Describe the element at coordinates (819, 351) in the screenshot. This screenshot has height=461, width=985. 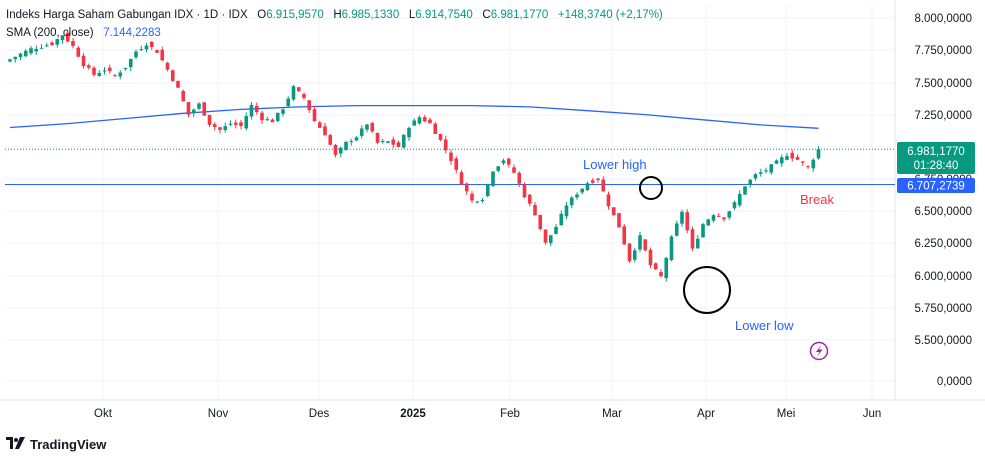
I see `lightning-icon` at that location.